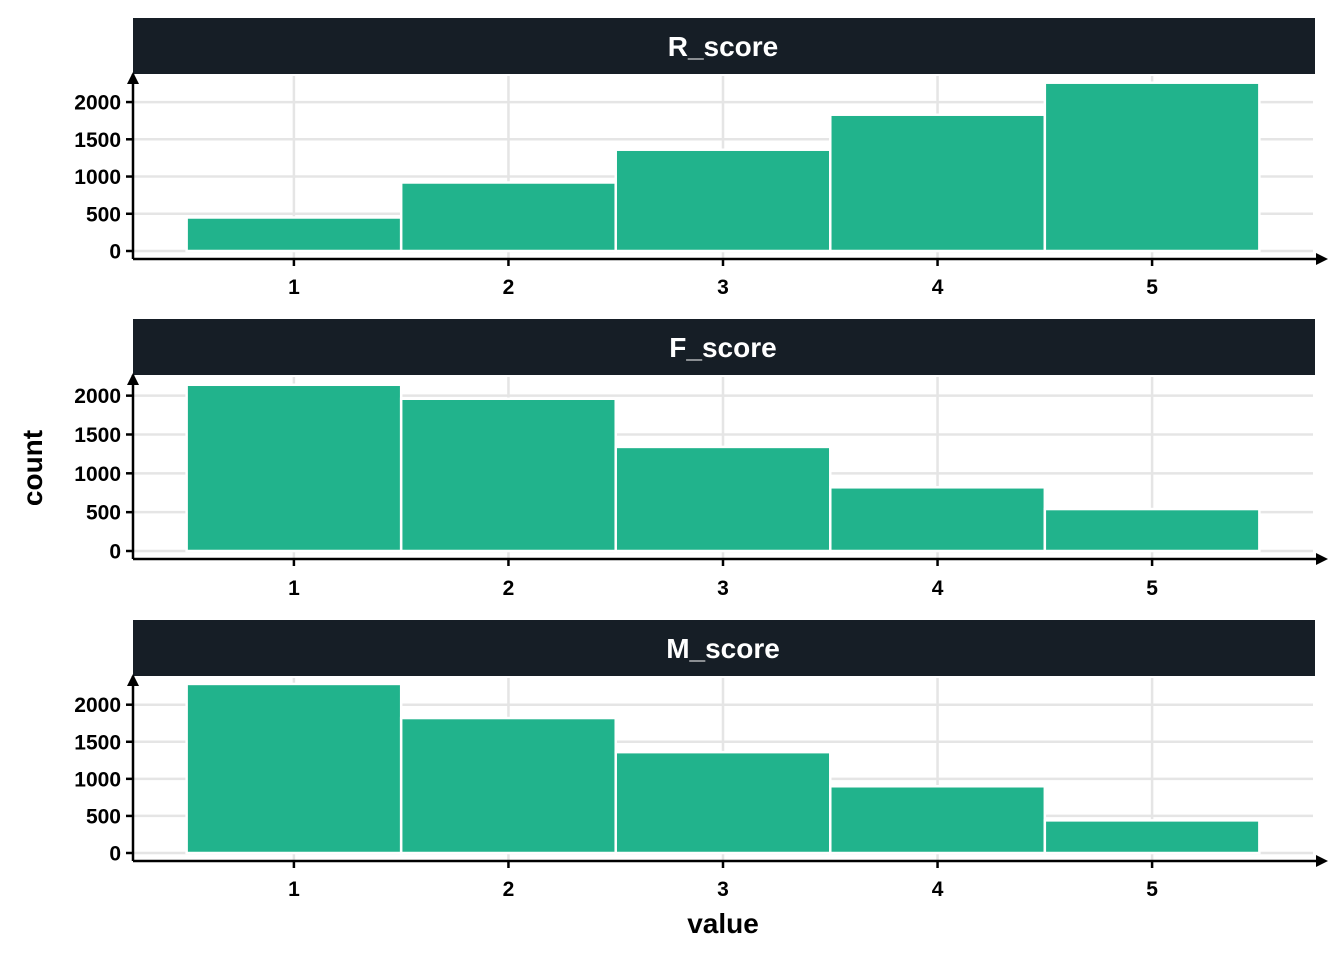 The width and height of the screenshot is (1344, 960). I want to click on facet-strip-label: M_score, so click(723, 648).